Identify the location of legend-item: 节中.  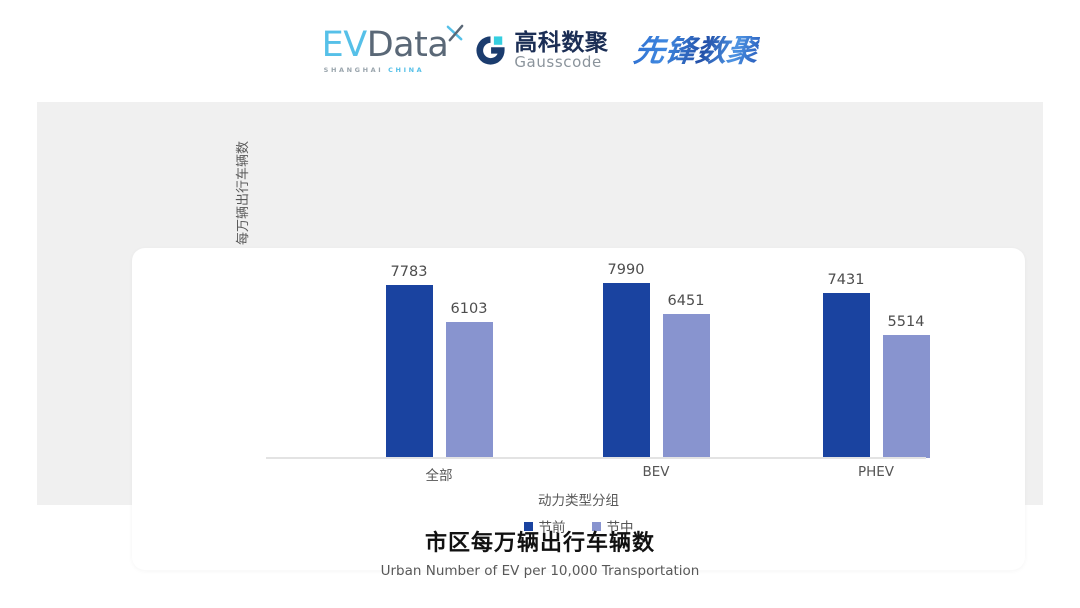
(612, 526).